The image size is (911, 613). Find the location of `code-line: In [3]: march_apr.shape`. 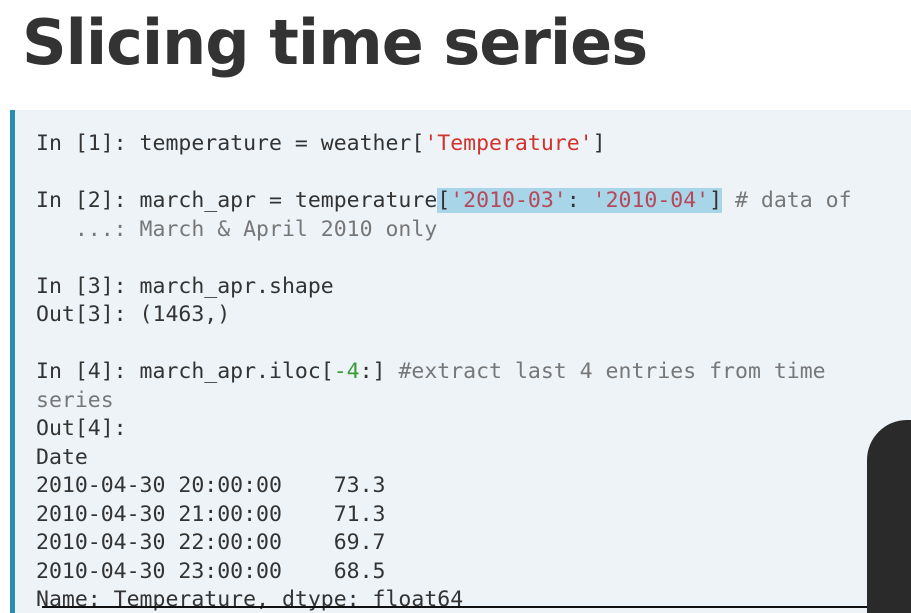

code-line: In [3]: march_apr.shape is located at coordinates (444, 287).